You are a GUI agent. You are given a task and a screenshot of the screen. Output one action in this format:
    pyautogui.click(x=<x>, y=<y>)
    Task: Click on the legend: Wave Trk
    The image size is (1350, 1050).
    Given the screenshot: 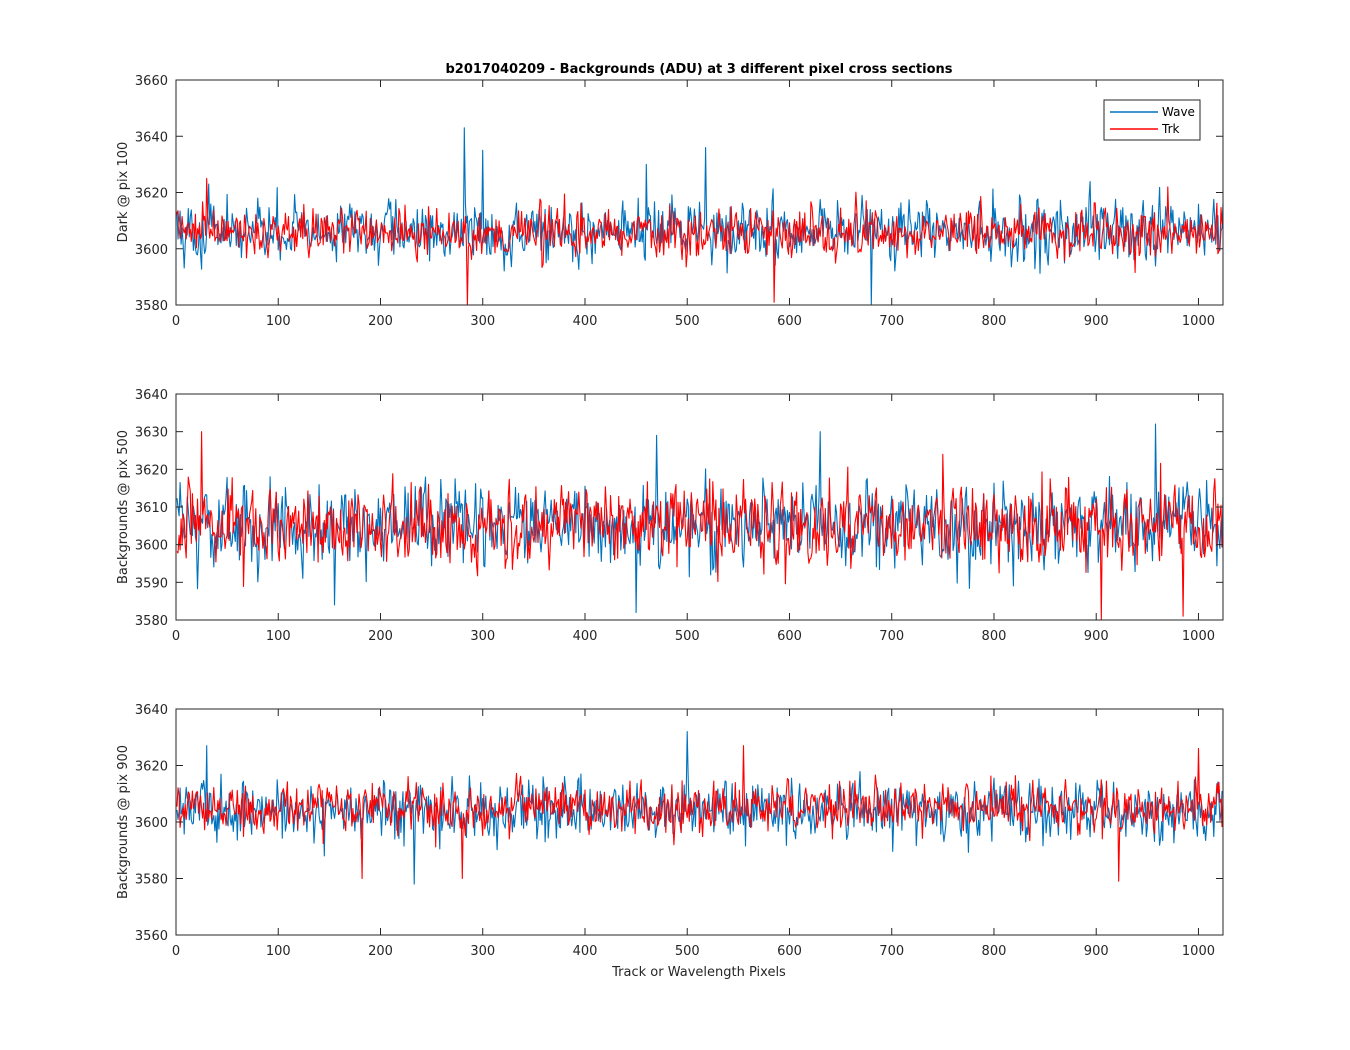 What is the action you would take?
    pyautogui.click(x=1152, y=120)
    